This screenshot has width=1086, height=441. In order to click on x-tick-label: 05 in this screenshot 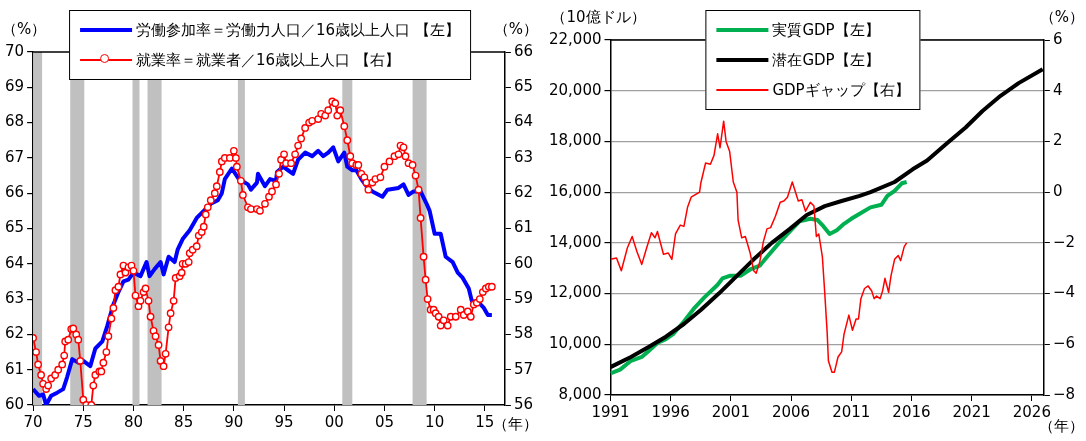, I will do `click(384, 421)`.